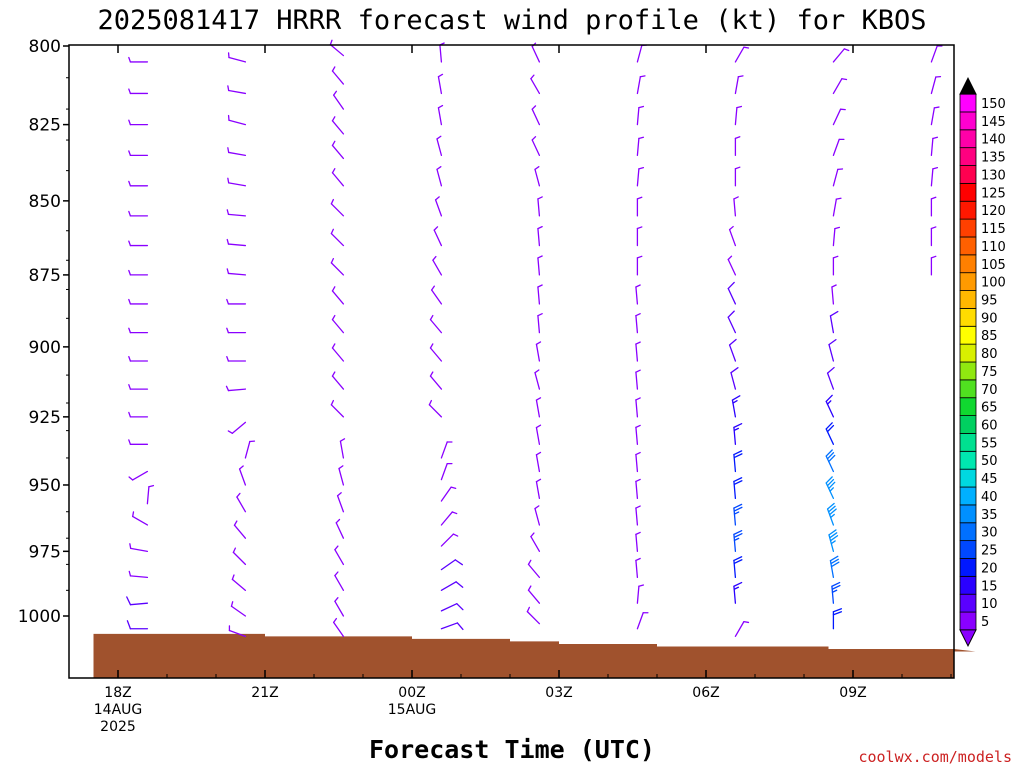 The width and height of the screenshot is (1024, 768). Describe the element at coordinates (989, 408) in the screenshot. I see `colorbar-label: 65` at that location.